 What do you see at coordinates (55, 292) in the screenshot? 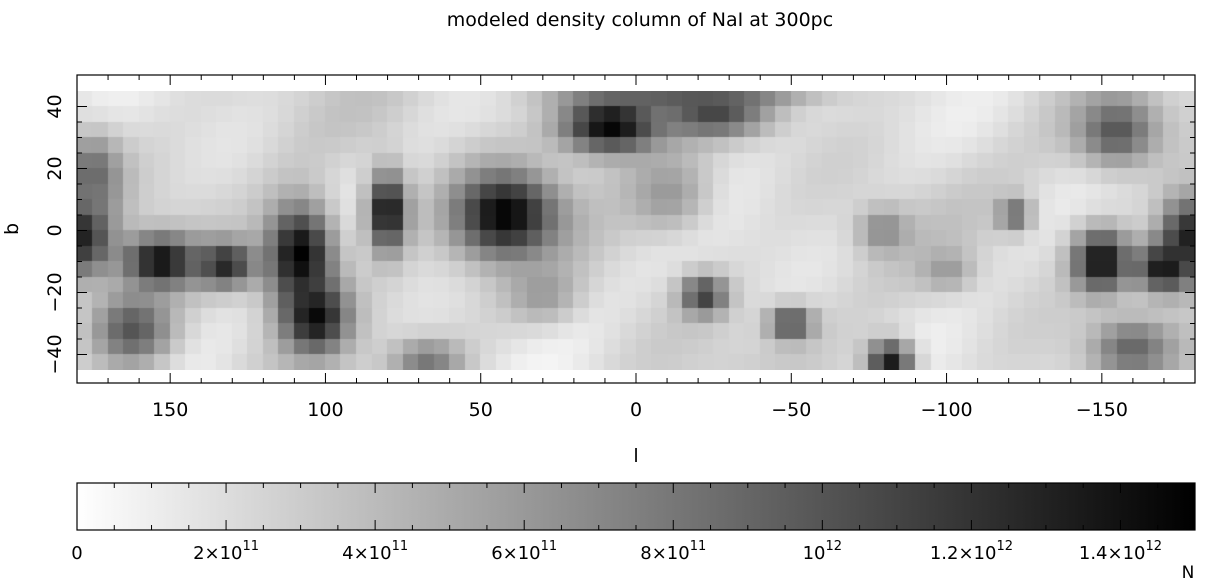
I see `y-tick-label: −20` at bounding box center [55, 292].